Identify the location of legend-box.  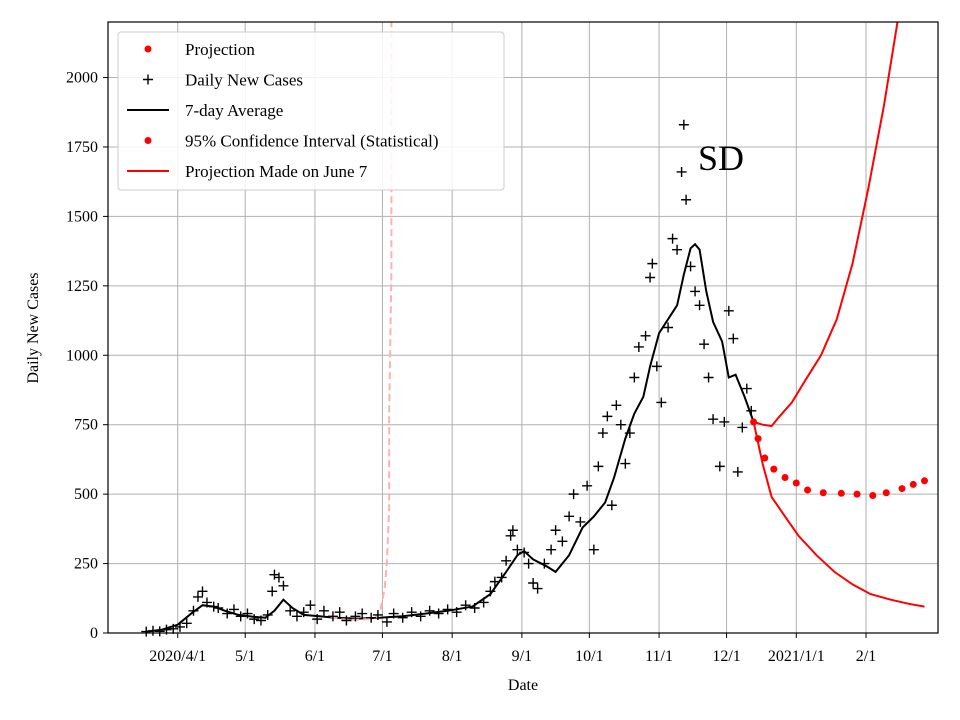
(311, 111).